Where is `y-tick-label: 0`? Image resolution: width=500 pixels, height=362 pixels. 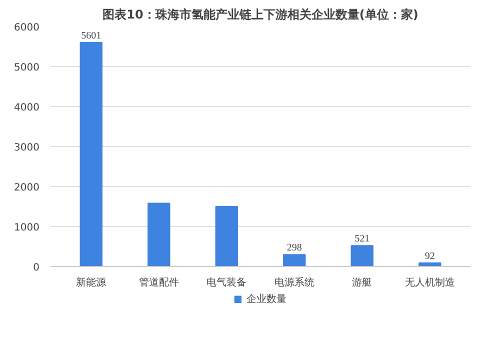
y-tick-label: 0 is located at coordinates (36, 268).